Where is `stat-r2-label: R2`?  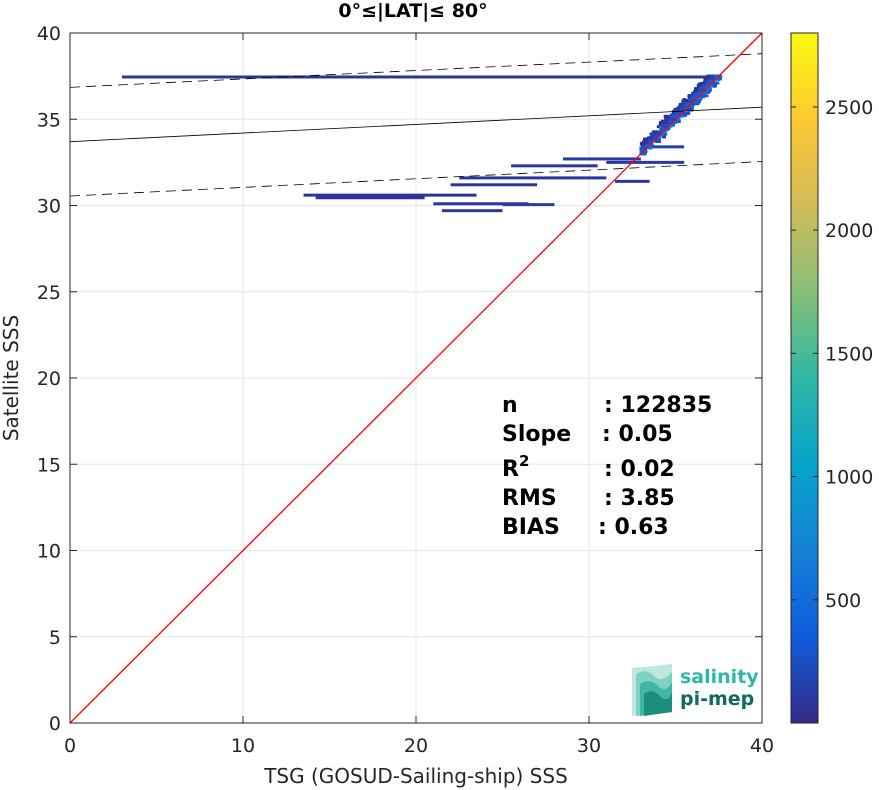
stat-r2-label: R2 is located at coordinates (515, 467).